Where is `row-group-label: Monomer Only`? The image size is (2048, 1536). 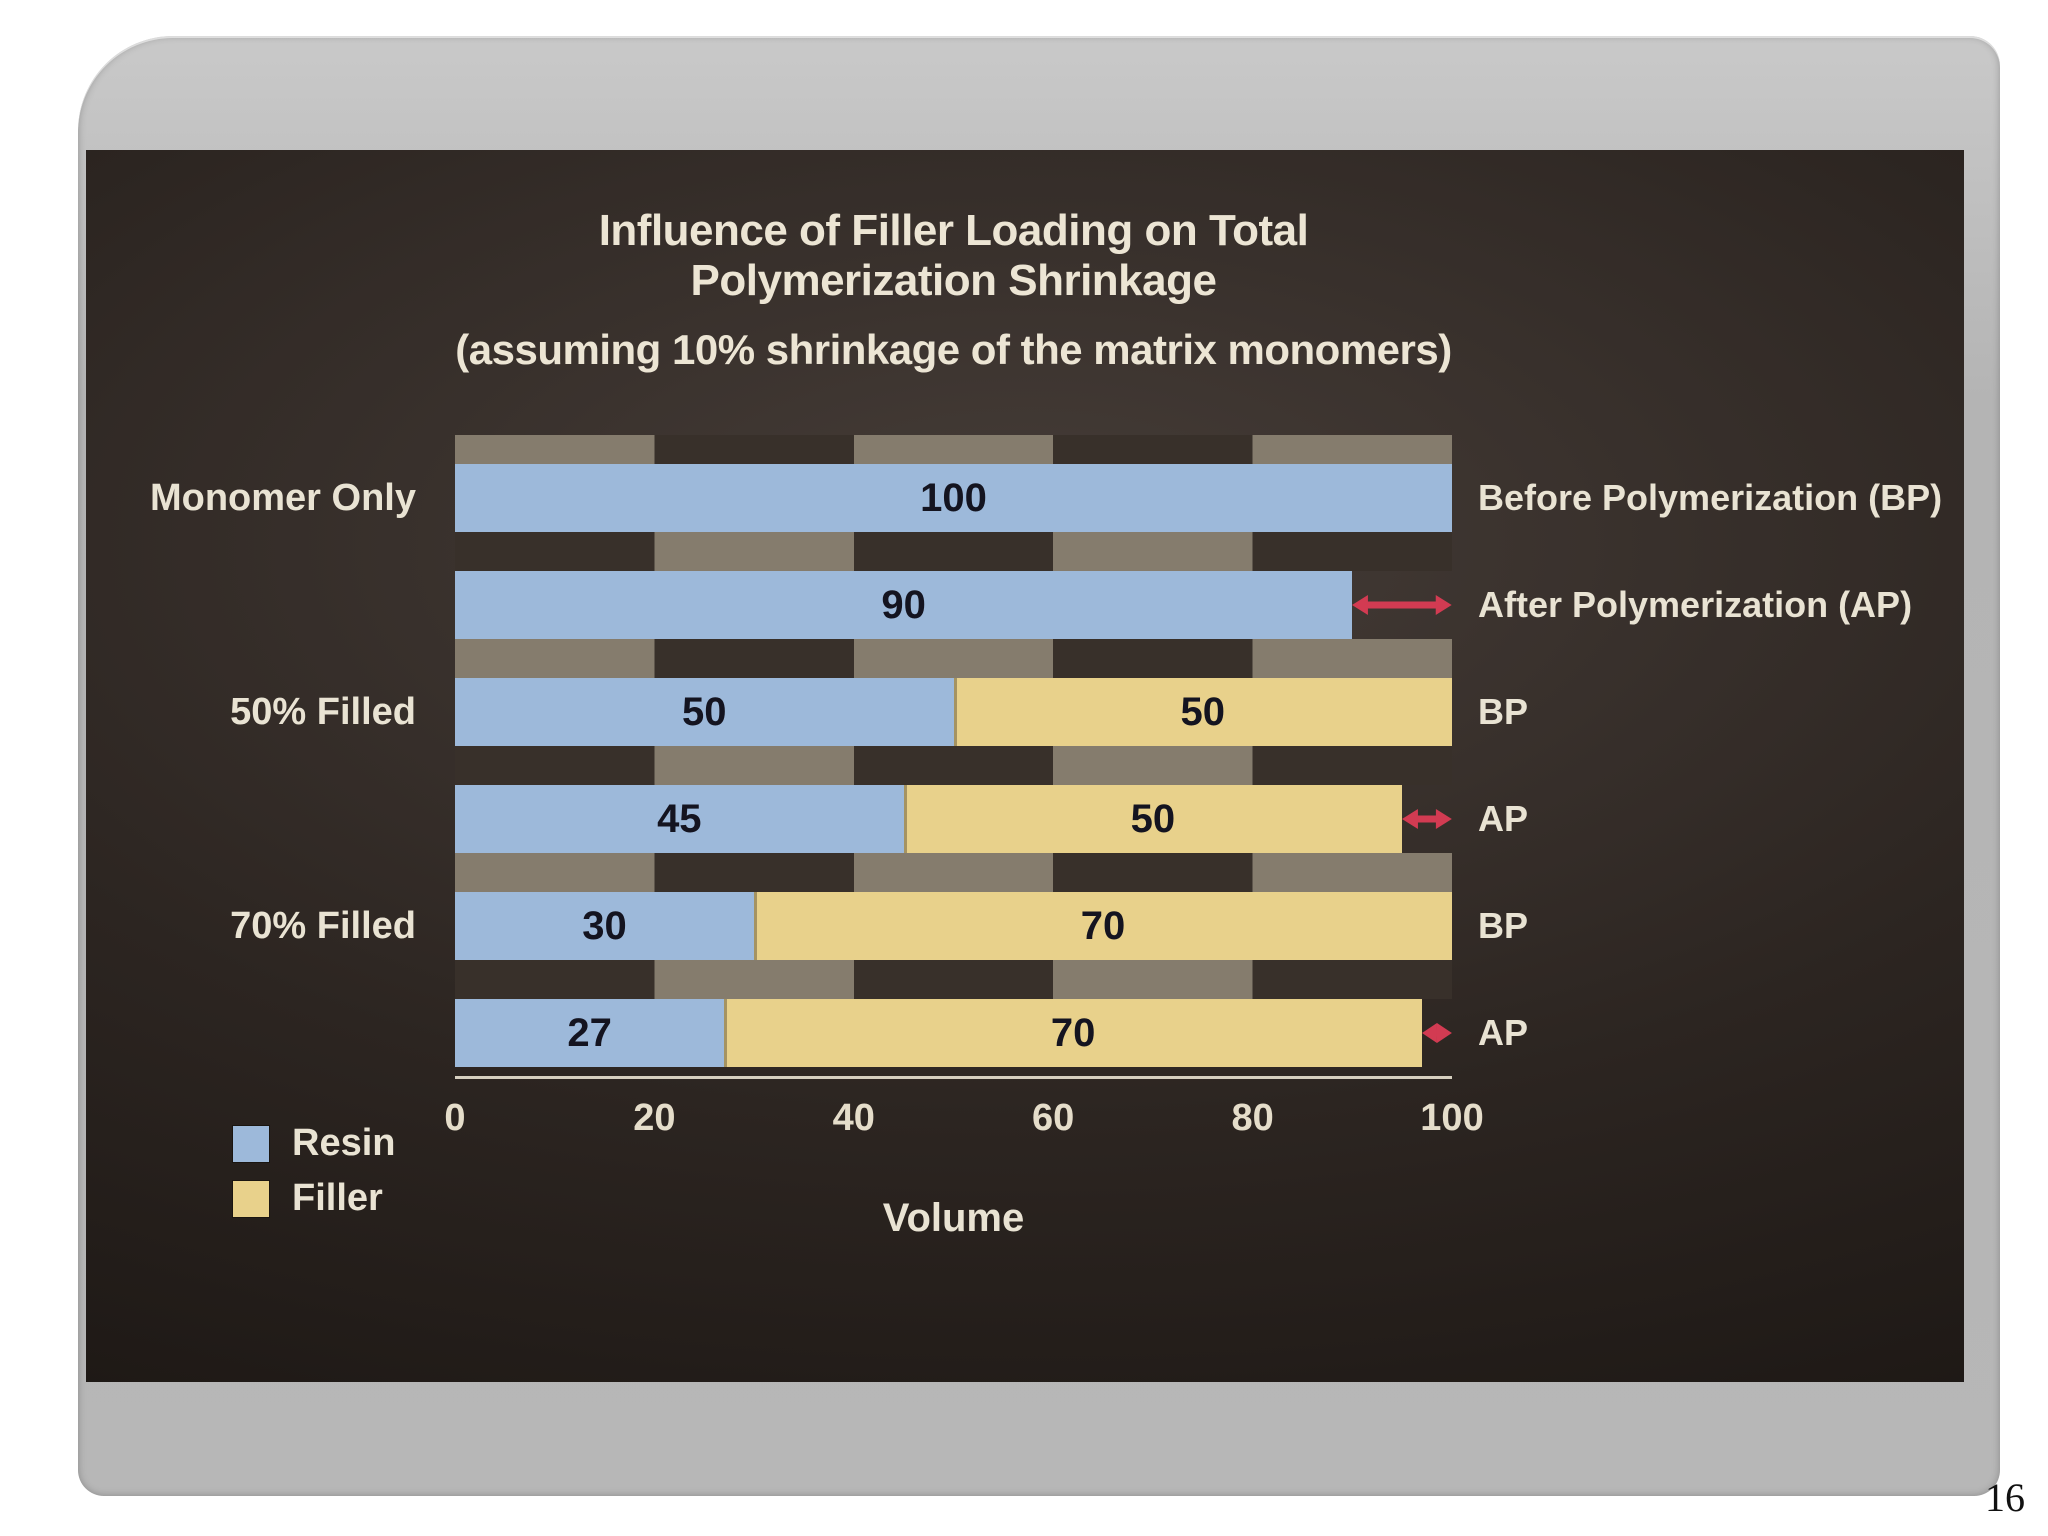 row-group-label: Monomer Only is located at coordinates (282, 498).